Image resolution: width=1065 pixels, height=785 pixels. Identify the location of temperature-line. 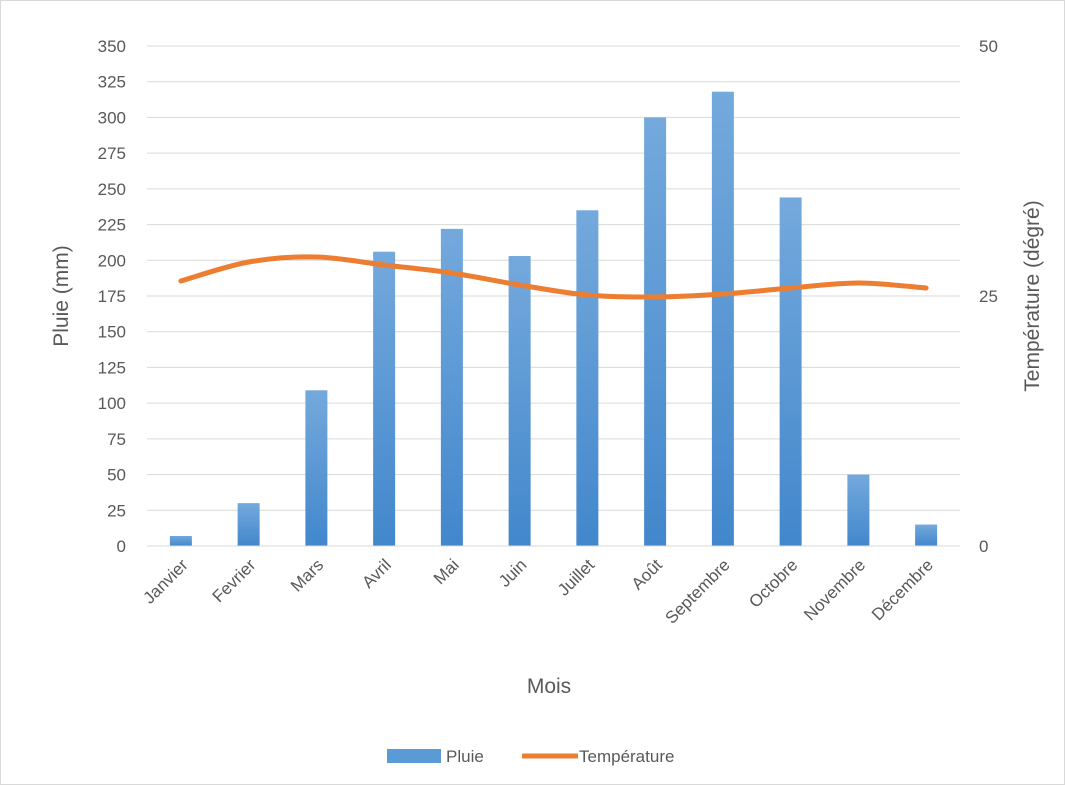
(553, 277).